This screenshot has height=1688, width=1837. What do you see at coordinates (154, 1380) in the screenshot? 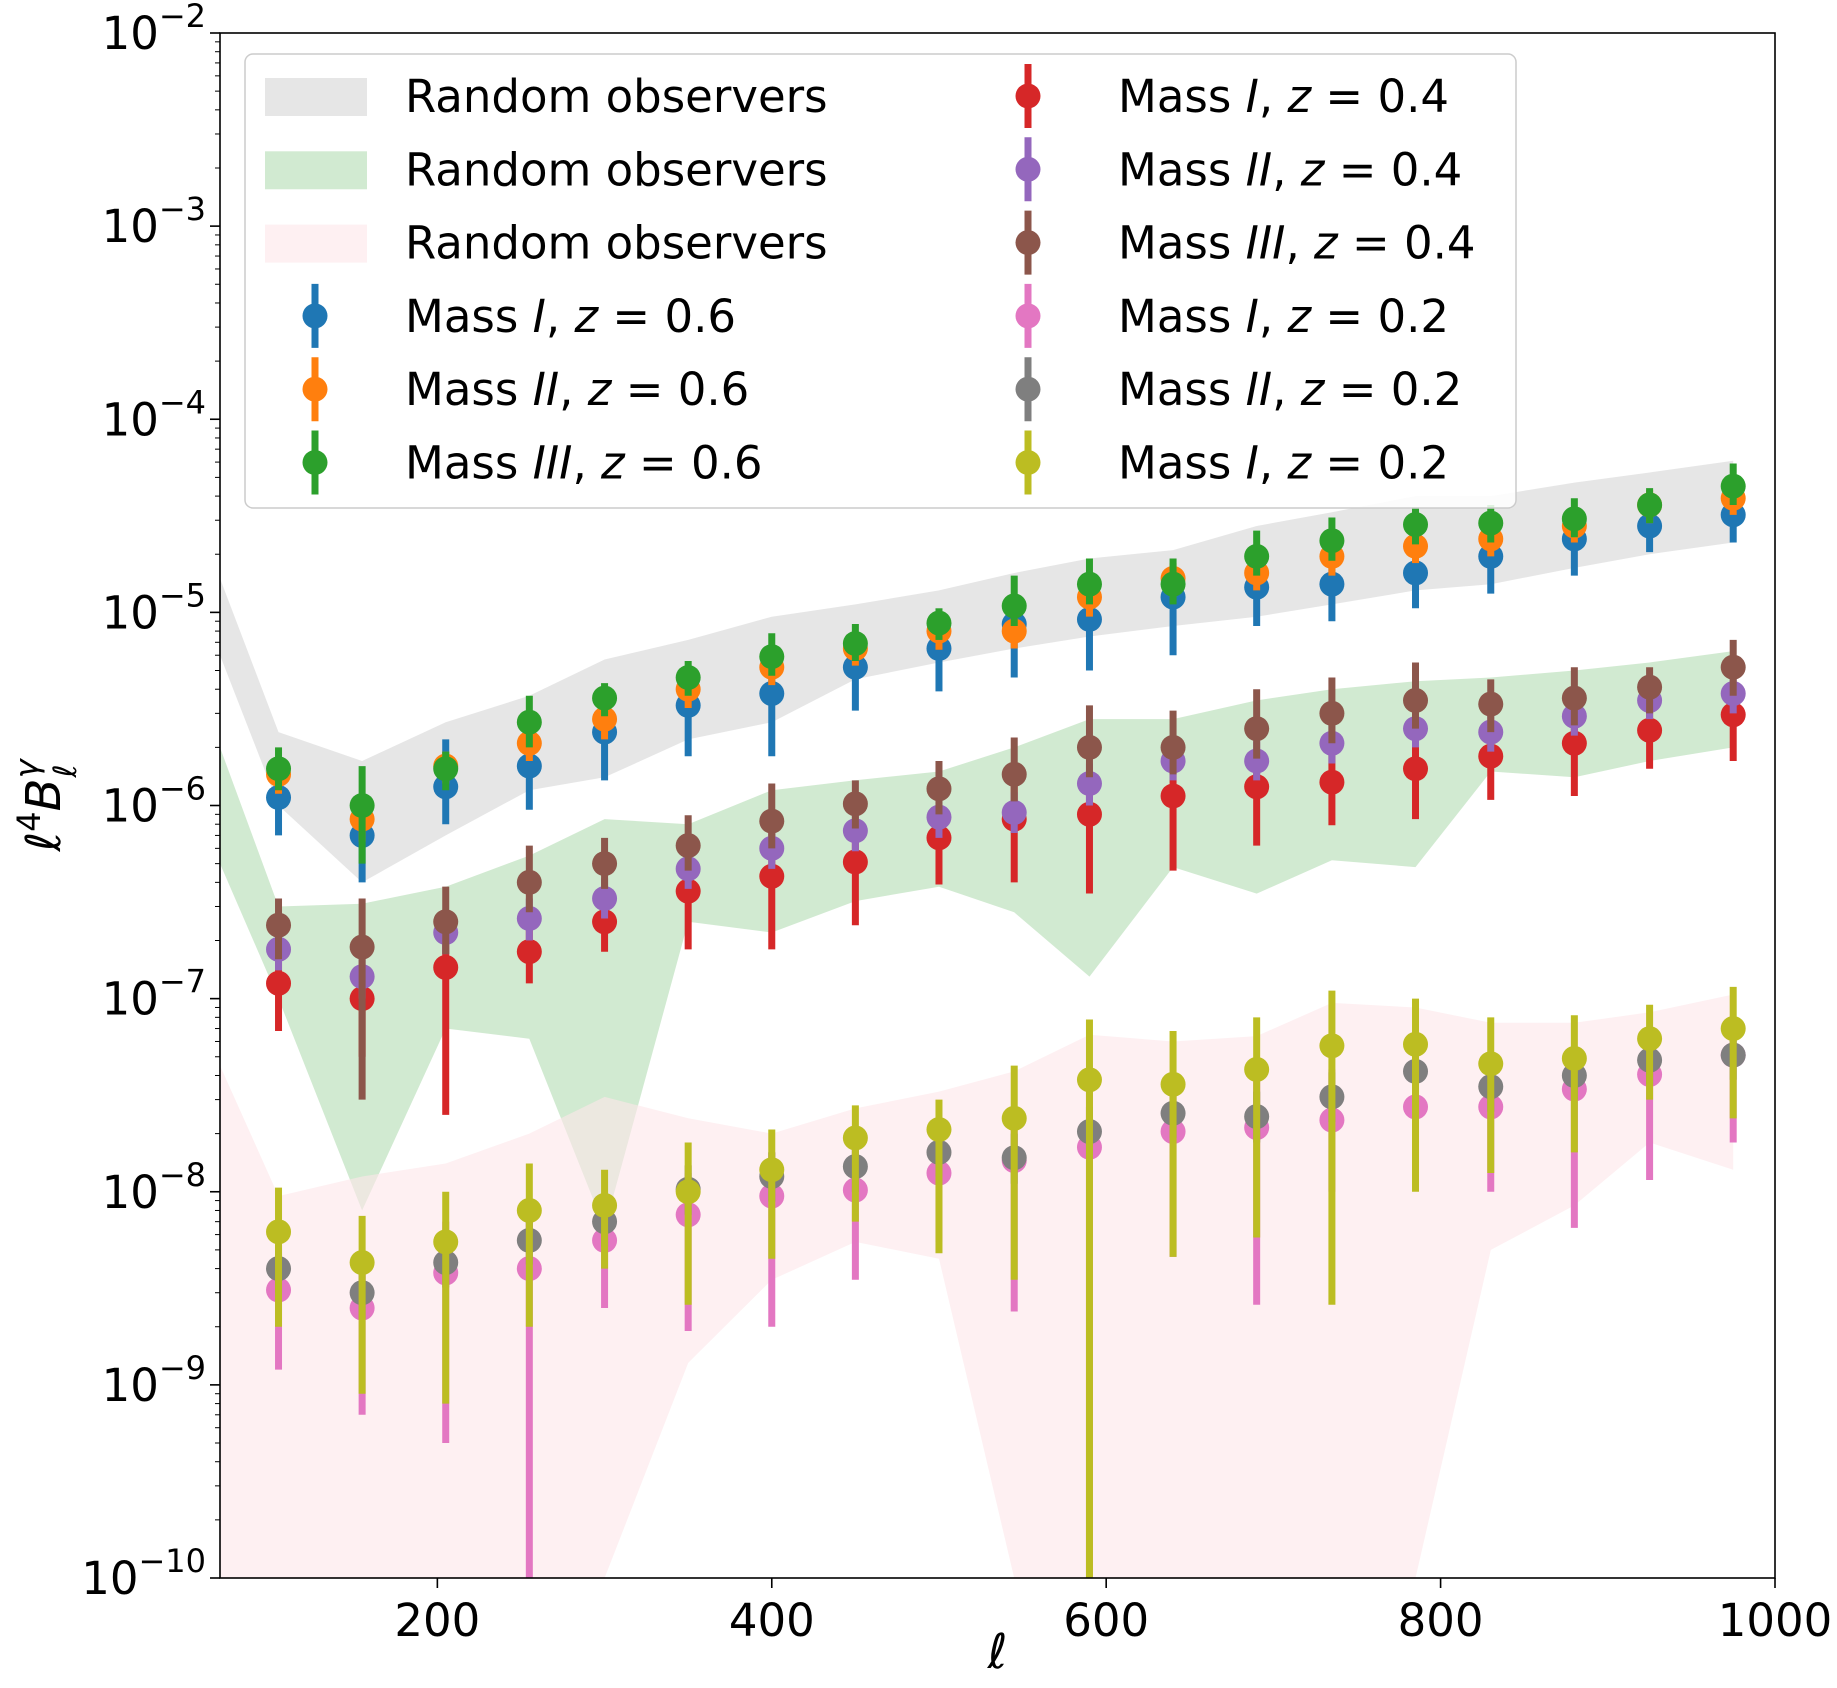
I see `y-tick-label: 10⁻⁹` at bounding box center [154, 1380].